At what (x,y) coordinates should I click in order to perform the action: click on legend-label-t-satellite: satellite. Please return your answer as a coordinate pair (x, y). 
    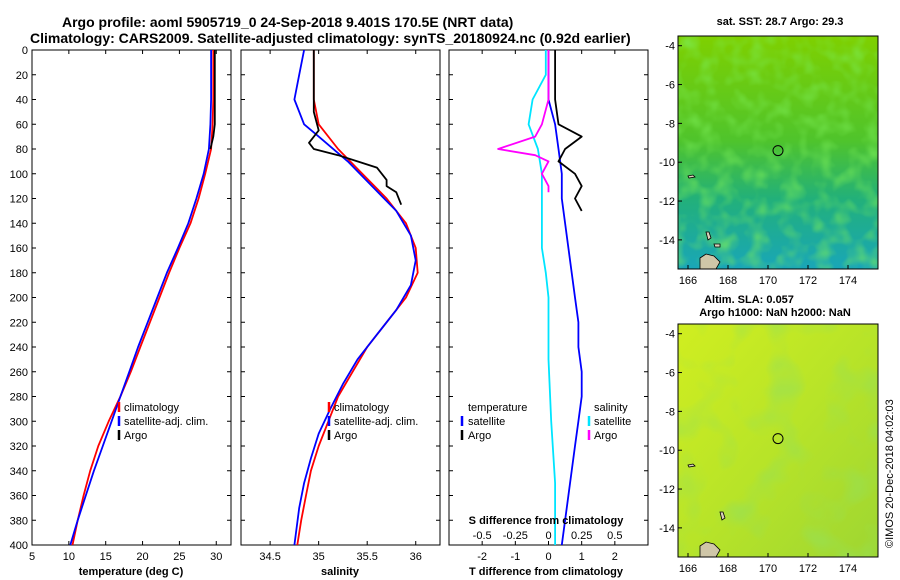
    Looking at the image, I should click on (486, 422).